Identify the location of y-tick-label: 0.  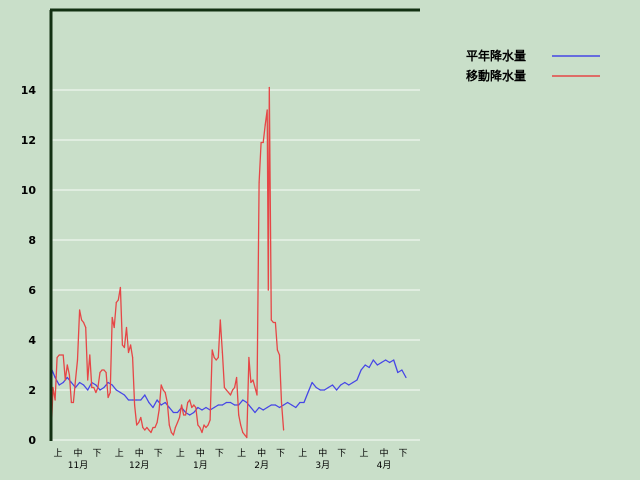
(32, 440).